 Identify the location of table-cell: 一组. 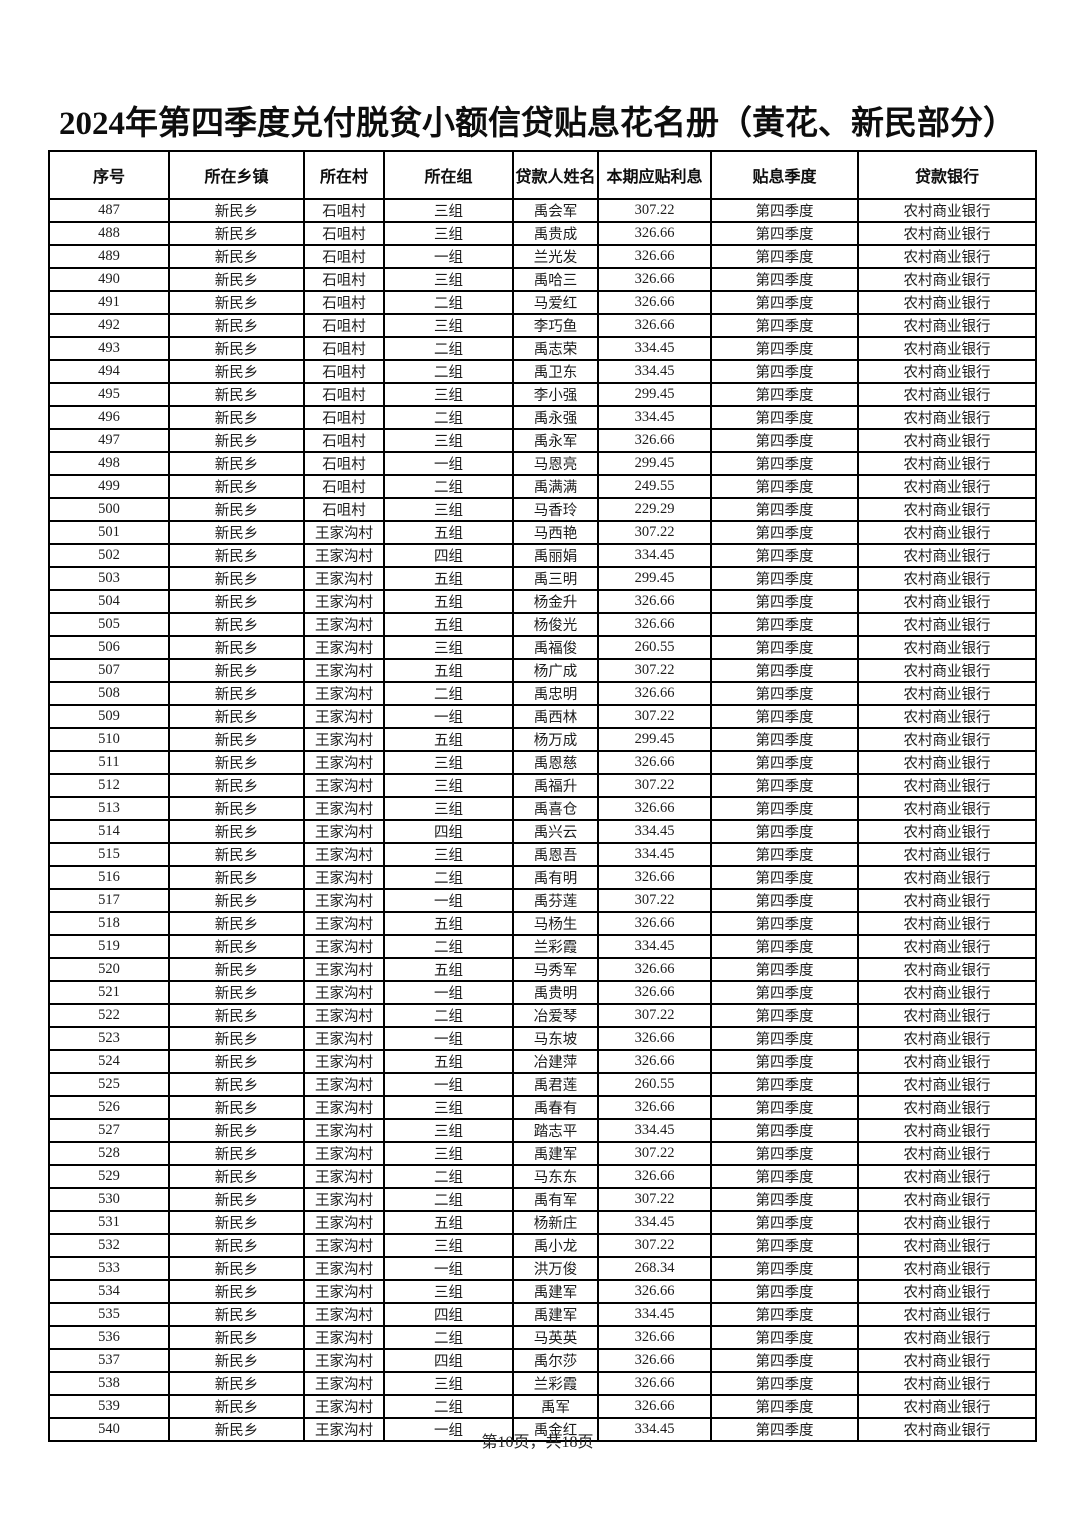
(448, 463).